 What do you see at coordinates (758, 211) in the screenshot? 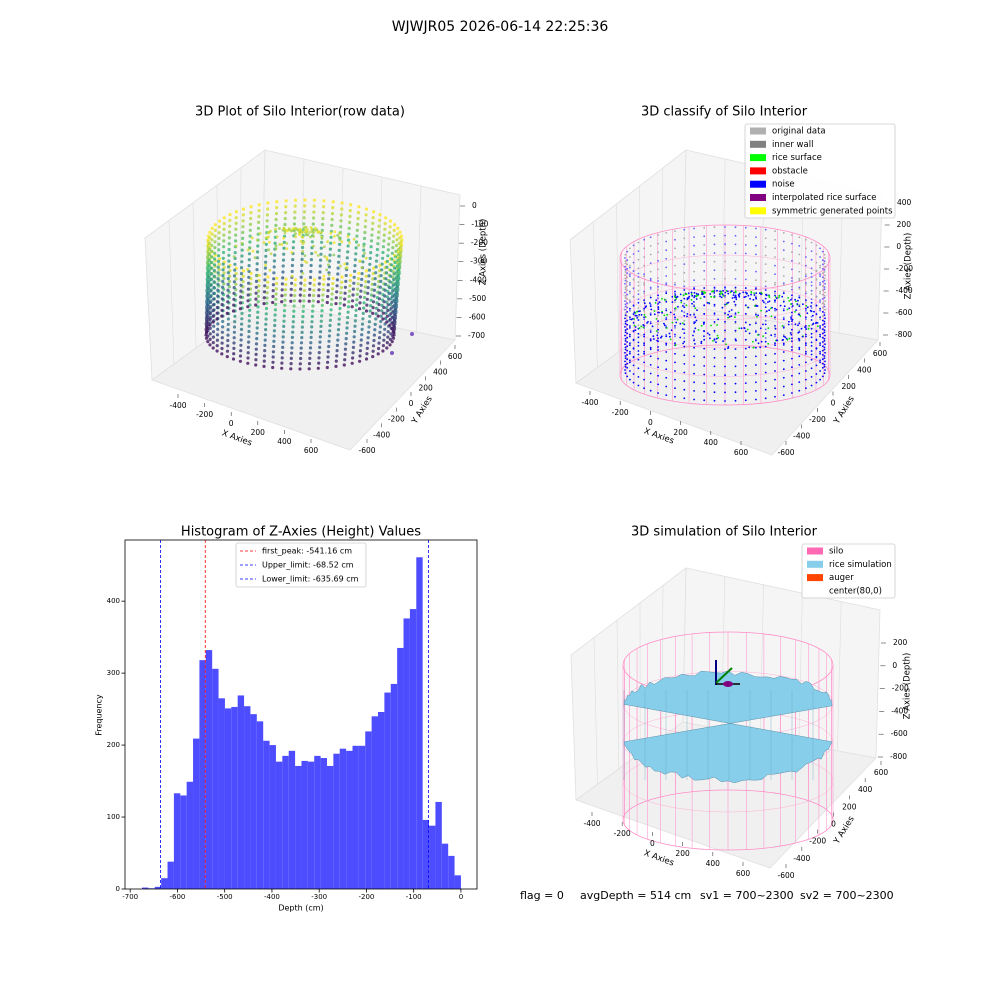
I see `legend-swatch` at bounding box center [758, 211].